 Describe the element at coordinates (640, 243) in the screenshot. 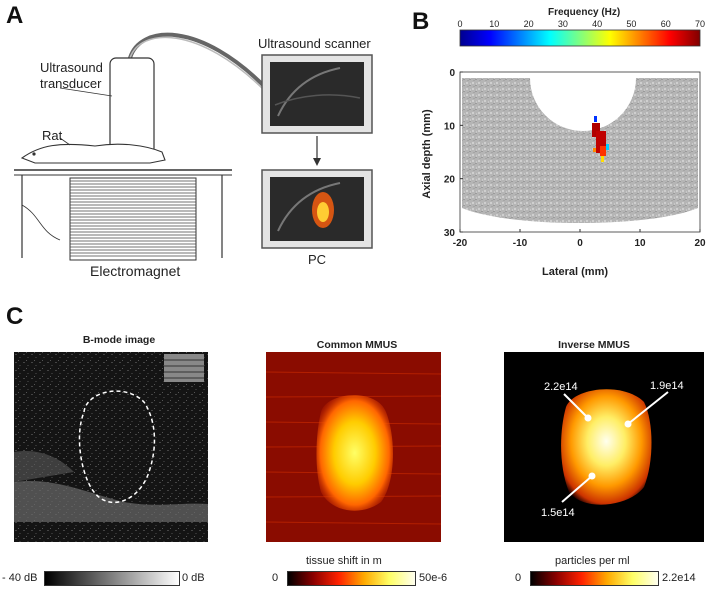

I see `x-tick-label: 10` at that location.